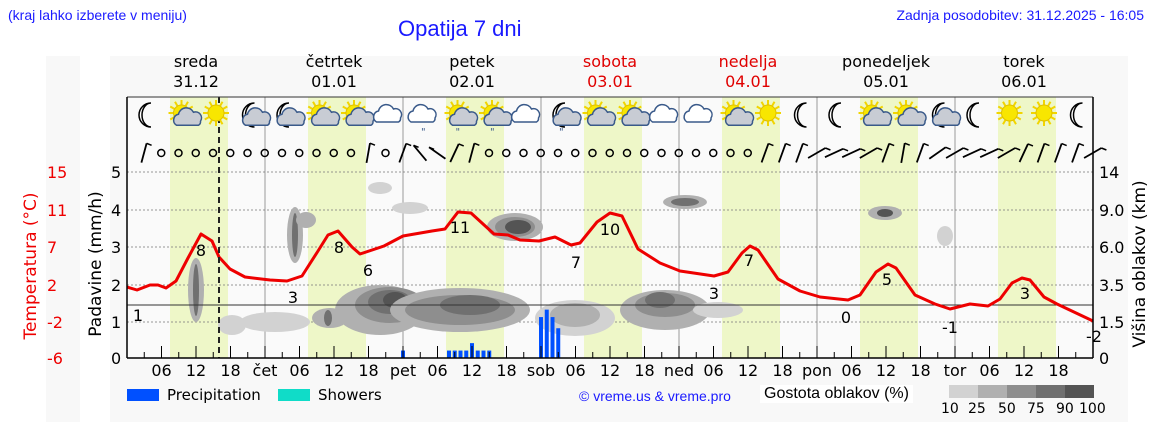 The image size is (1152, 443). Describe the element at coordinates (265, 370) in the screenshot. I see `svg-text: čet` at that location.